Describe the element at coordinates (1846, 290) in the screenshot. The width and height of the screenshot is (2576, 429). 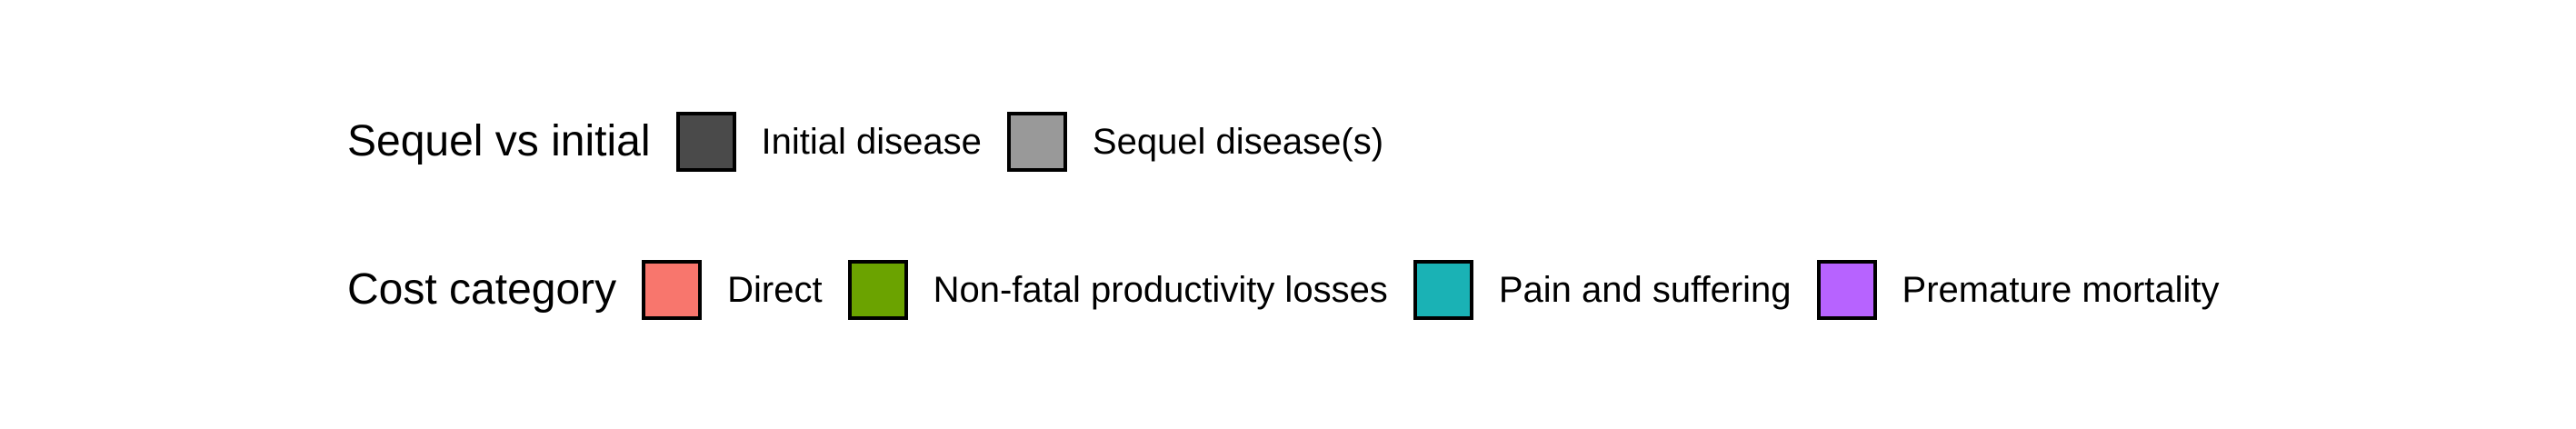
I see `swatch-premature-mortality` at that location.